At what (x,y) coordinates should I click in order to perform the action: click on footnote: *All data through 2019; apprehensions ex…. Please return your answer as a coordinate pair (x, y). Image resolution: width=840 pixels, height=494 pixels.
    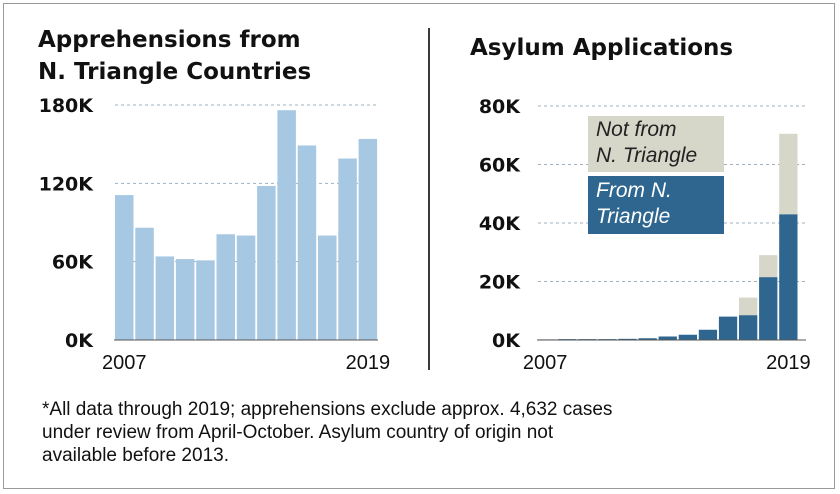
    Looking at the image, I should click on (432, 432).